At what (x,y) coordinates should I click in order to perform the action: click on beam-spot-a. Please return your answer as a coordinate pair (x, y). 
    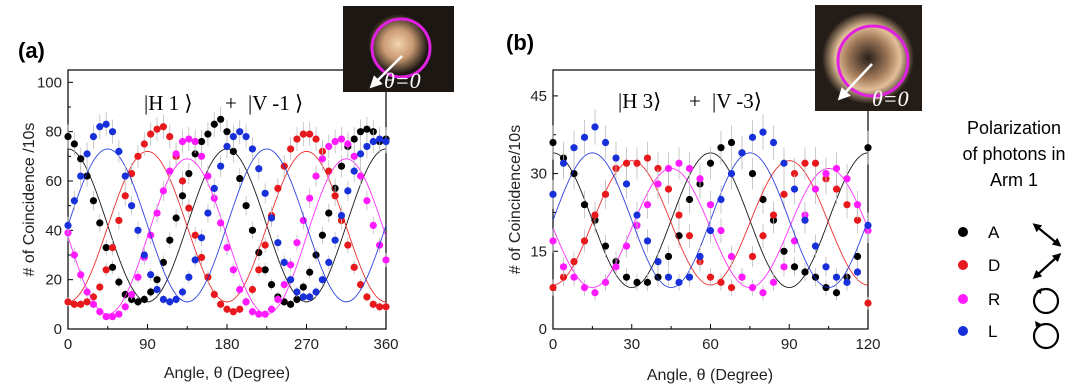
    Looking at the image, I should click on (398, 44).